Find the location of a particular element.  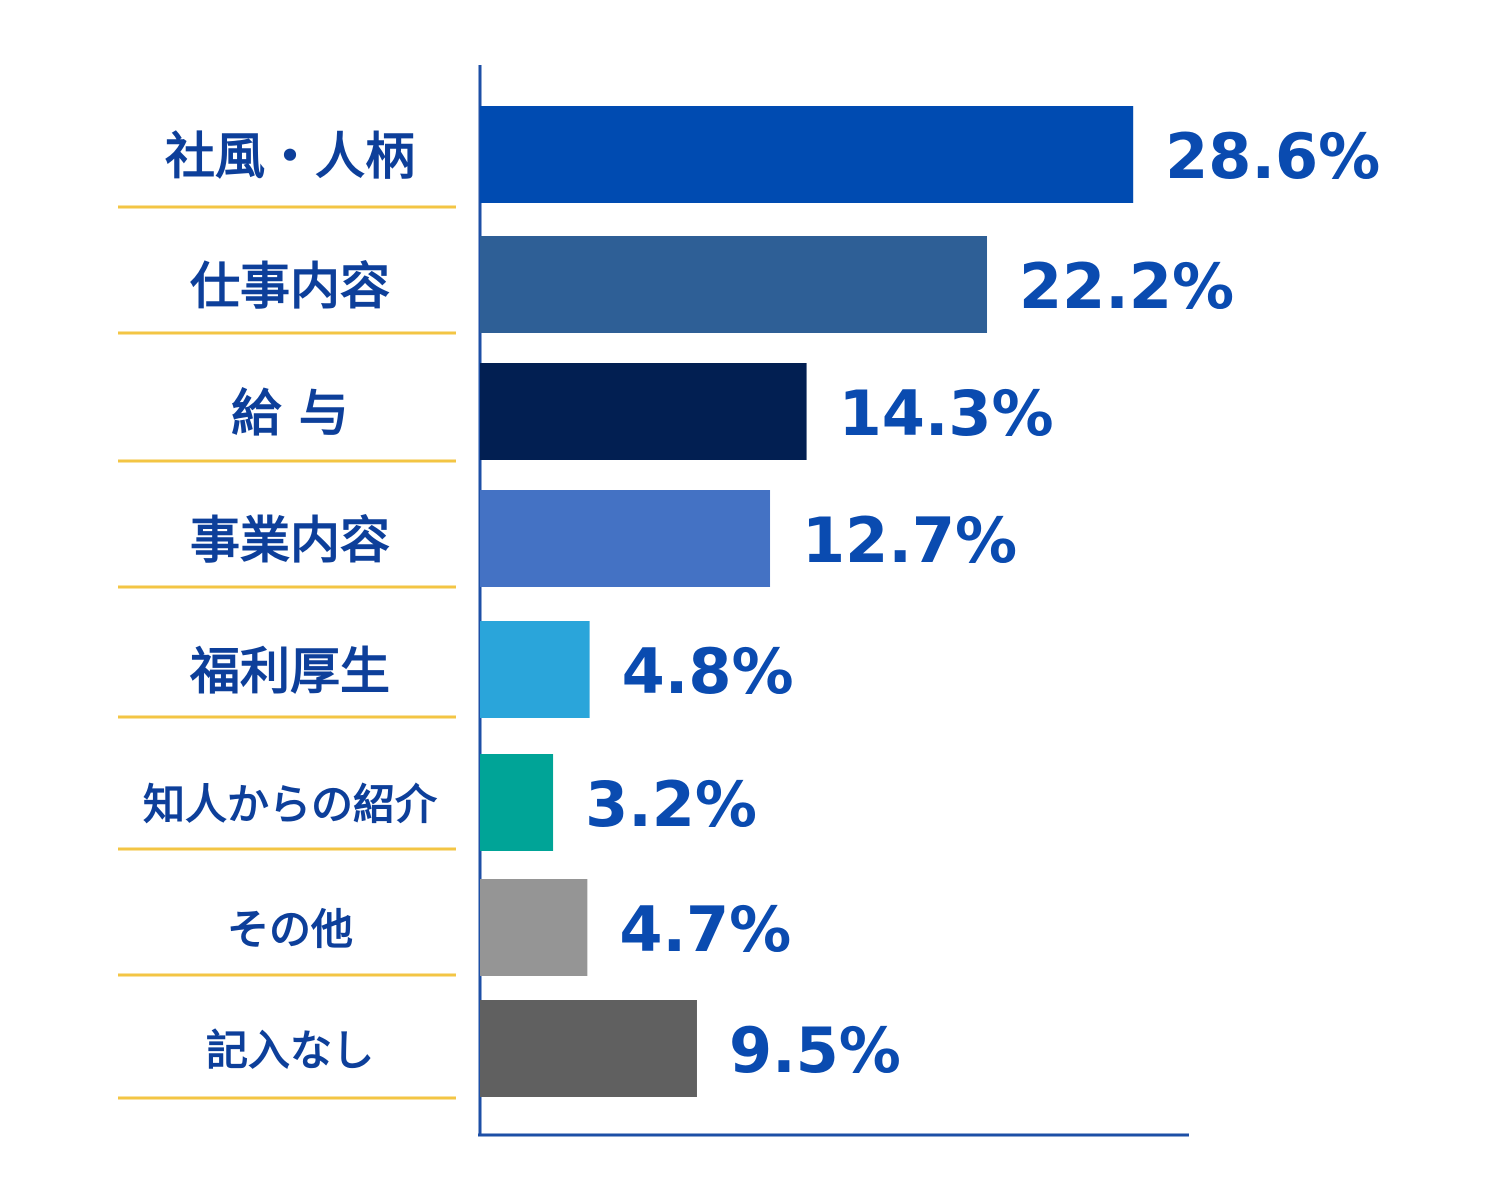

value-label: 22.2% is located at coordinates (1126, 286).